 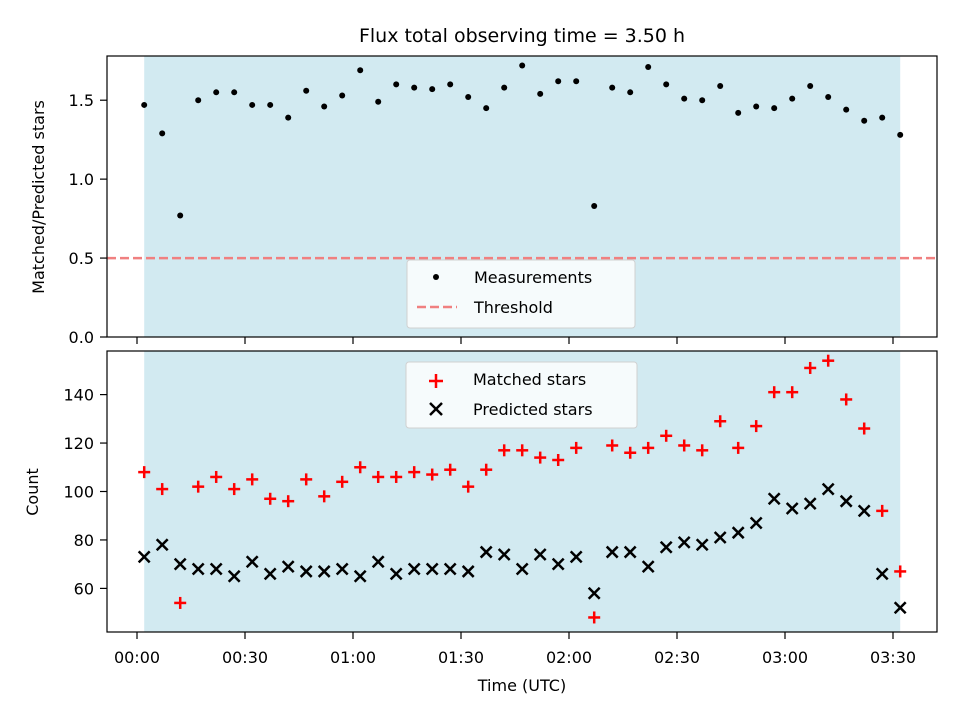 What do you see at coordinates (78, 443) in the screenshot?
I see `y-tick-label: 120` at bounding box center [78, 443].